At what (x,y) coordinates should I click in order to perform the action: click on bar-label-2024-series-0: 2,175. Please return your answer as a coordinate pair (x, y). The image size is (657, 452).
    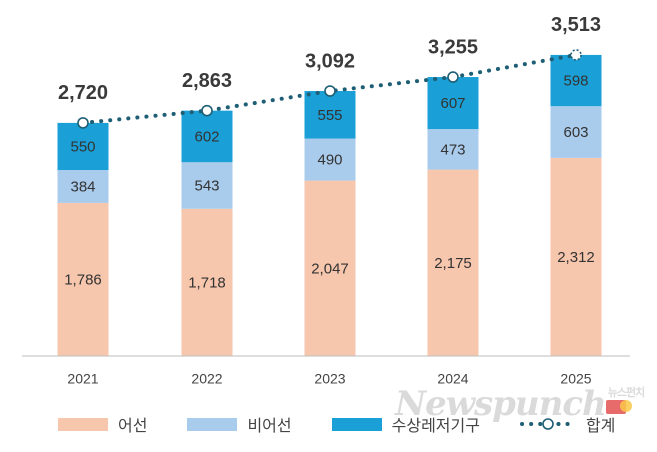
    Looking at the image, I should click on (453, 263).